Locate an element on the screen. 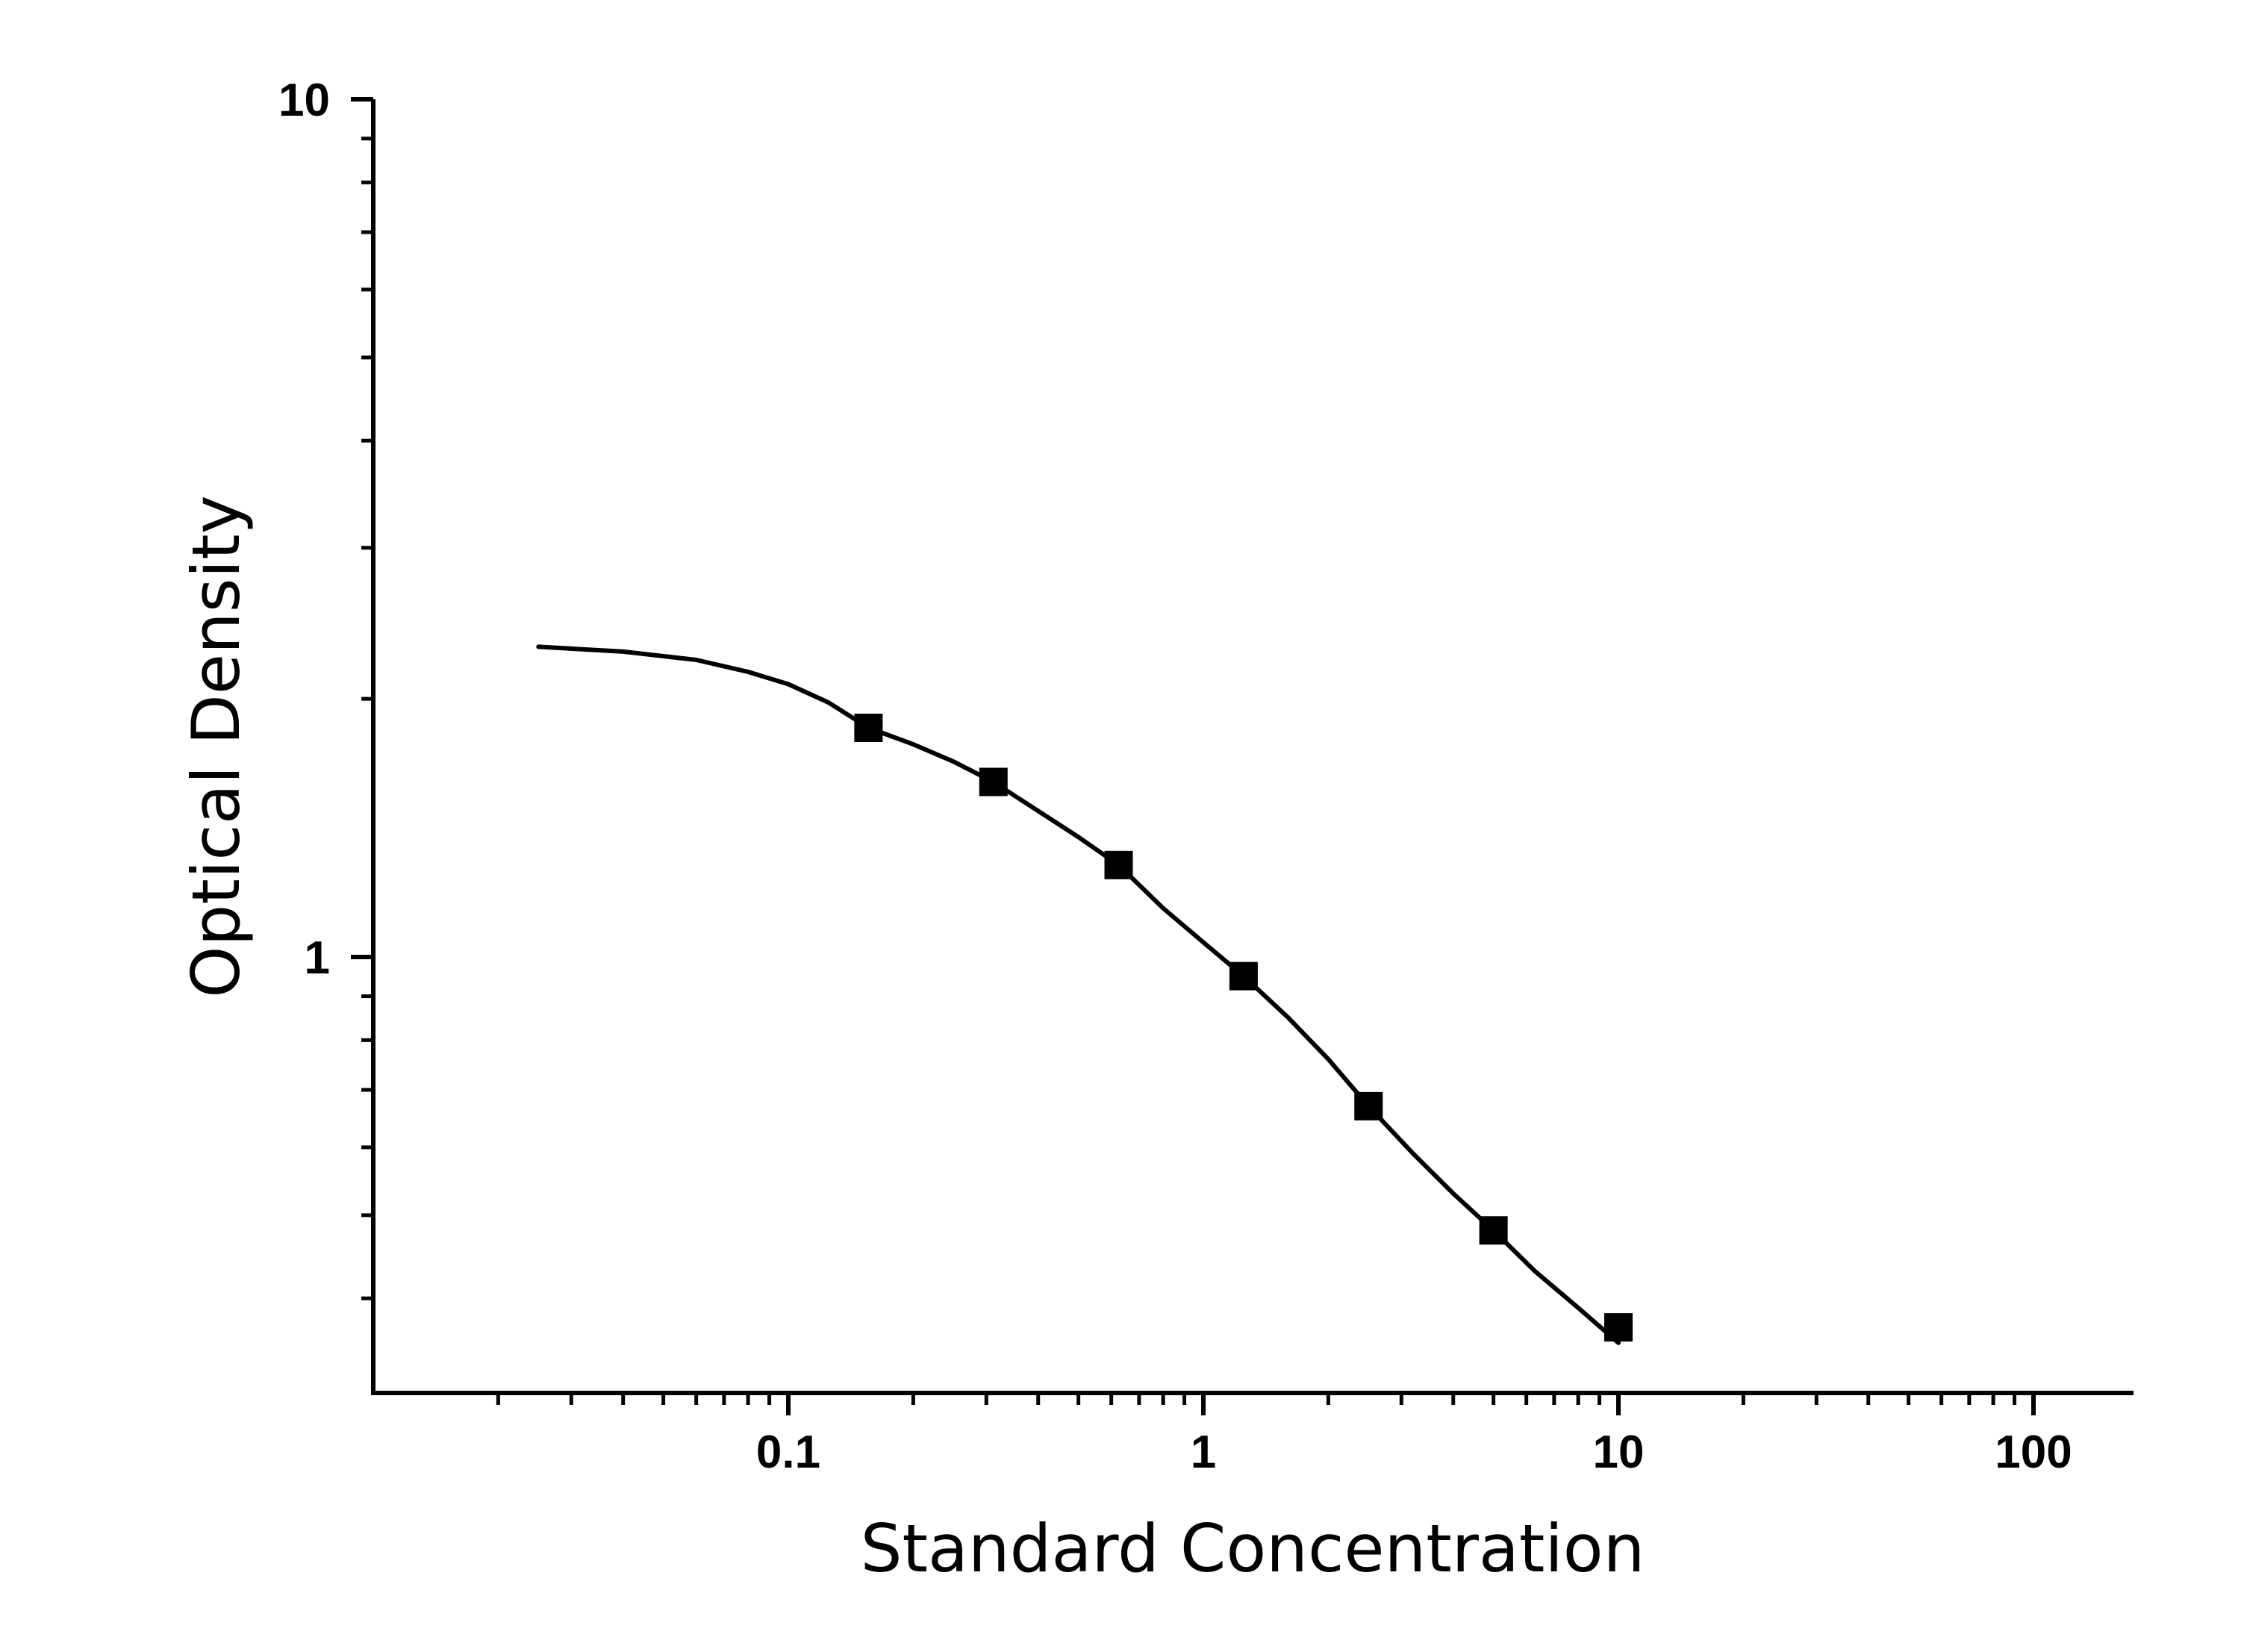  y-tick-label: 10 is located at coordinates (304, 101).